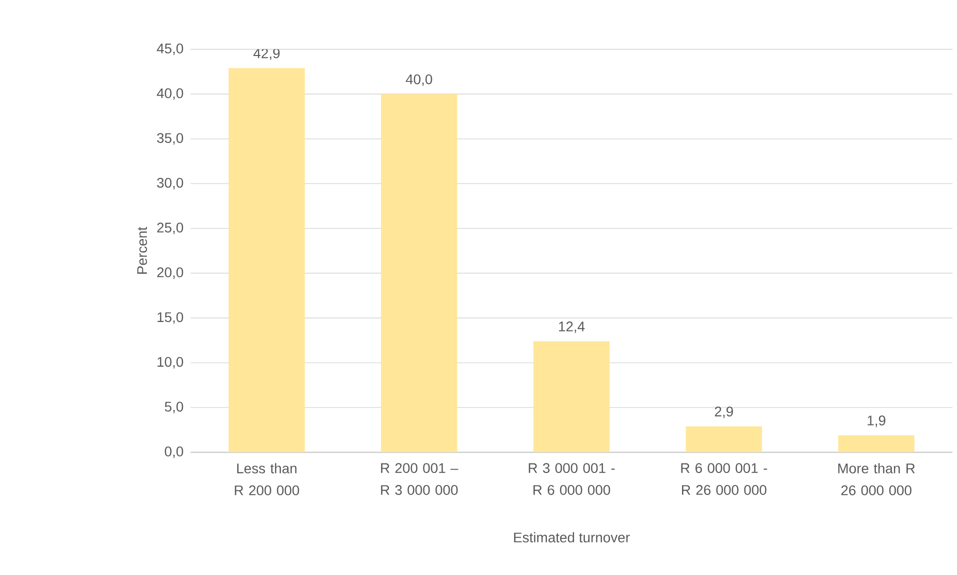 This screenshot has width=957, height=575. Describe the element at coordinates (174, 452) in the screenshot. I see `y-tick-label: 0,0` at that location.